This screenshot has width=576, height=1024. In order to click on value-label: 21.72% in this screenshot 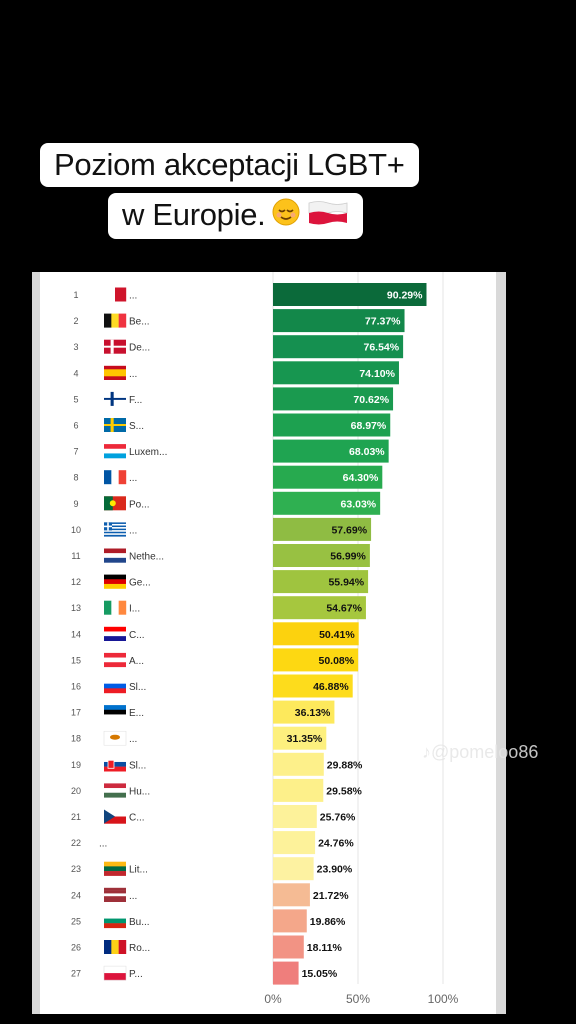, I will do `click(331, 896)`.